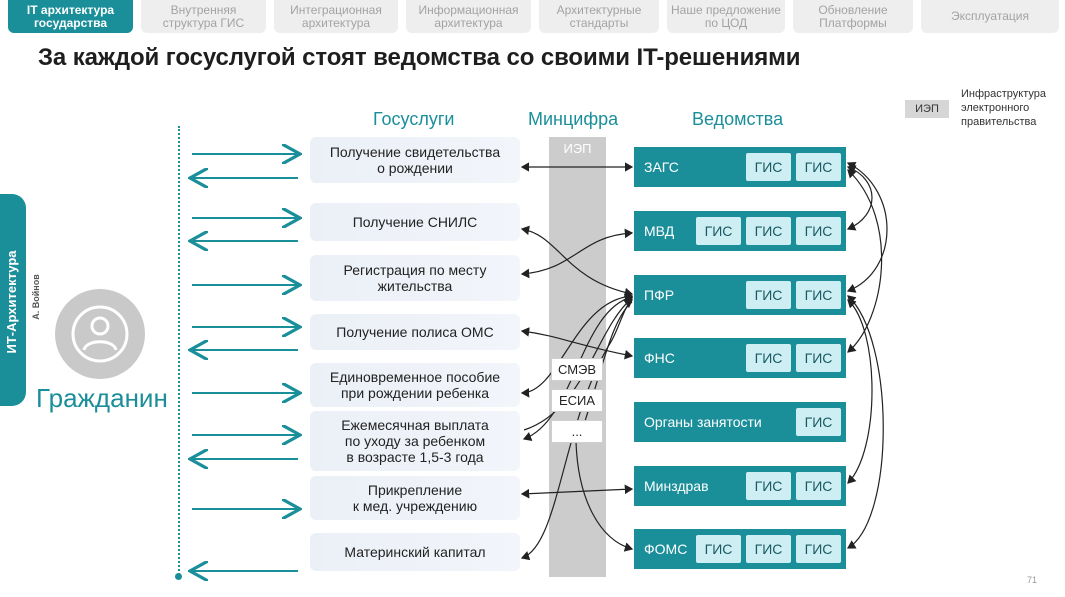 The height and width of the screenshot is (597, 1065). Describe the element at coordinates (415, 160) in the screenshot. I see `service-birth-certificate: Получение свидетельства о рождении` at that location.